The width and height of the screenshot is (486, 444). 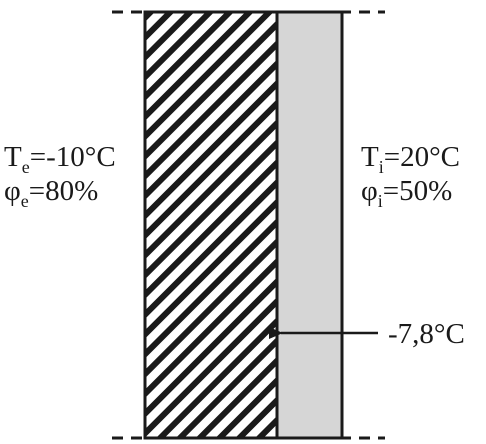 I want to click on interface-temperature-label: -7,8°C, so click(x=426, y=334).